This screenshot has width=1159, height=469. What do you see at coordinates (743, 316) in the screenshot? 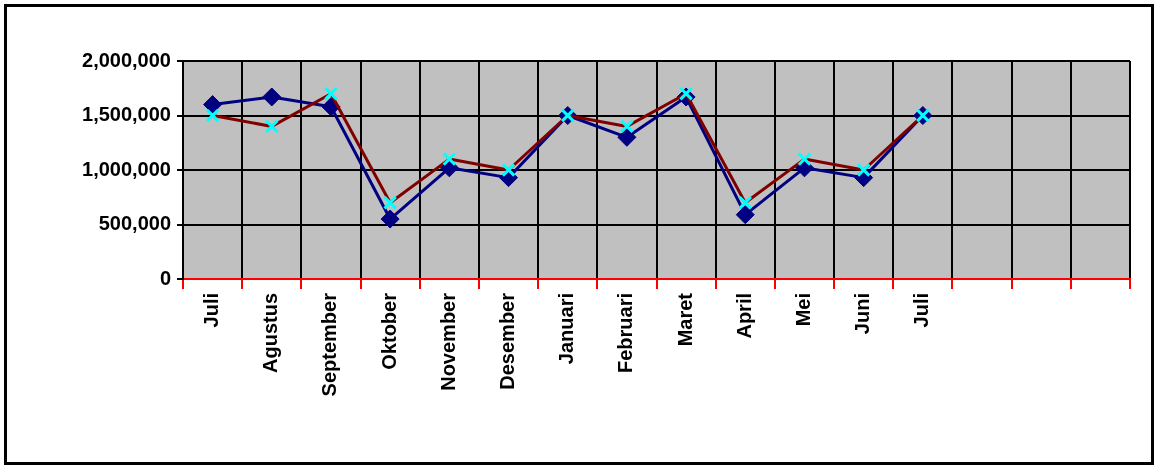
I see `x-tick-label: April` at bounding box center [743, 316].